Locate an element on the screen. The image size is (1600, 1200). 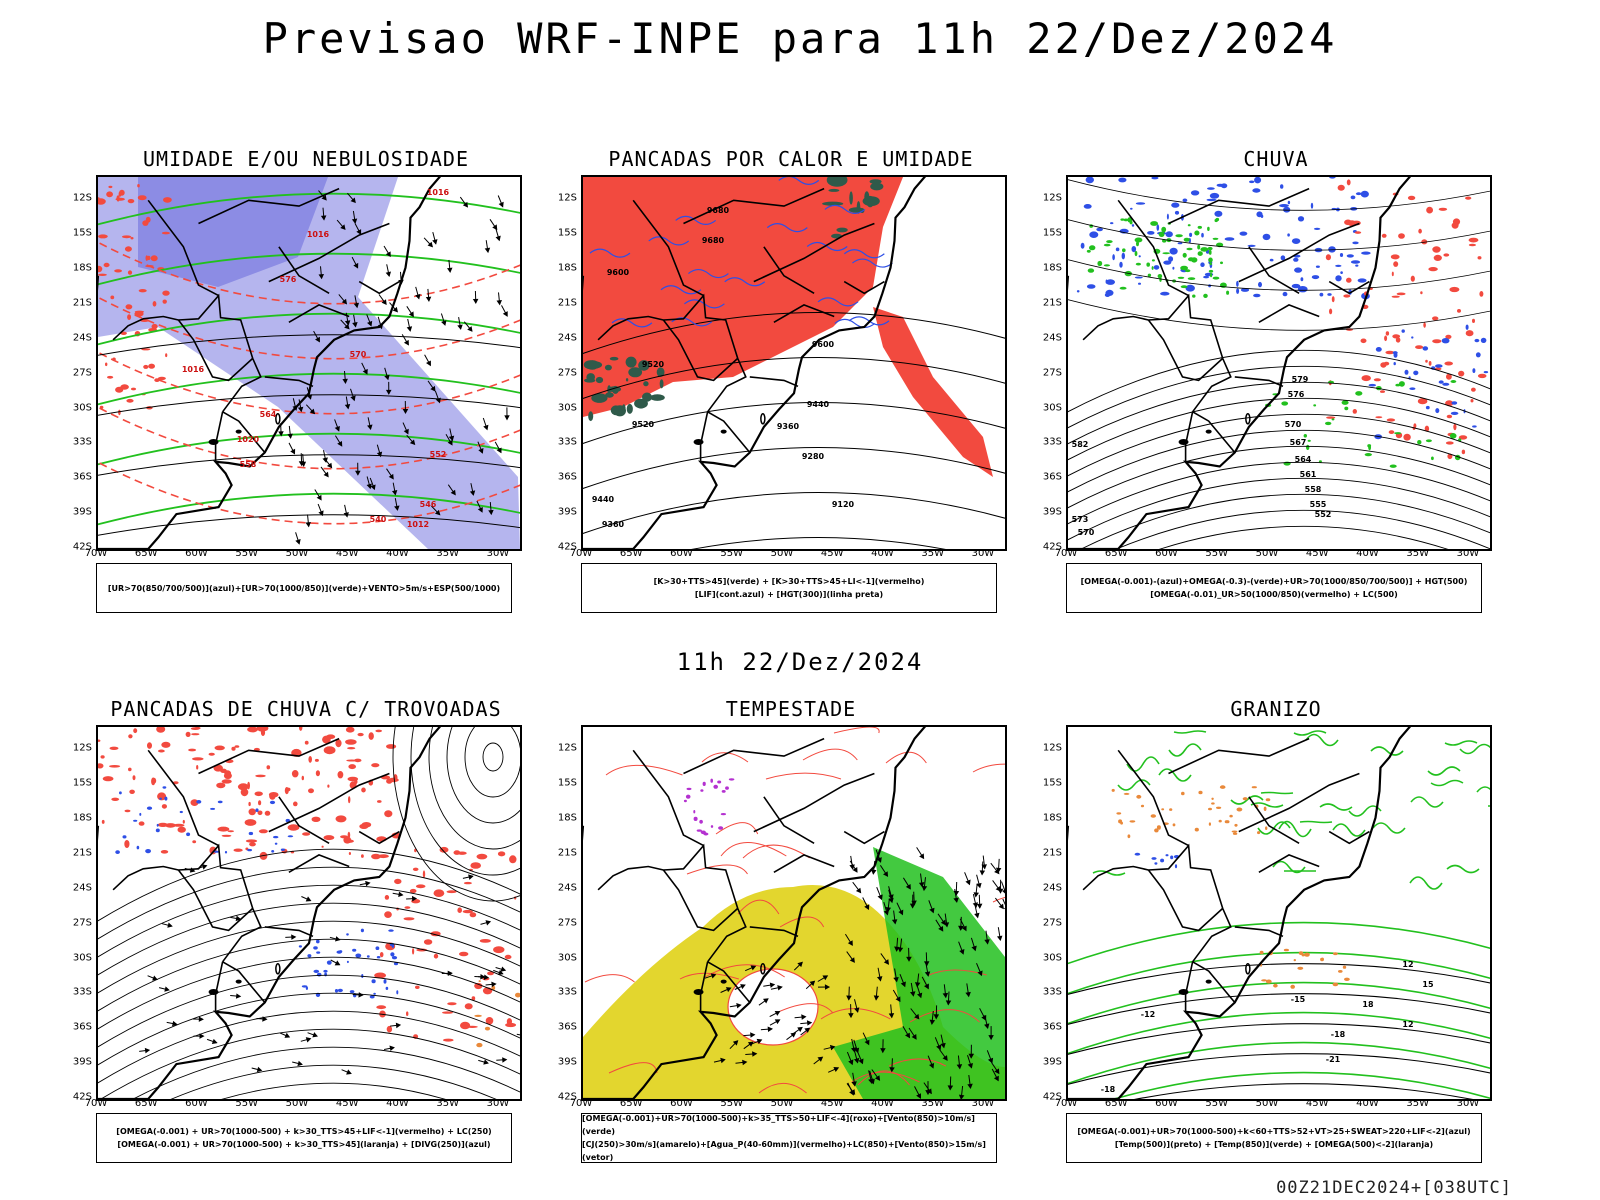
contour-label: 1016 is located at coordinates (438, 192).